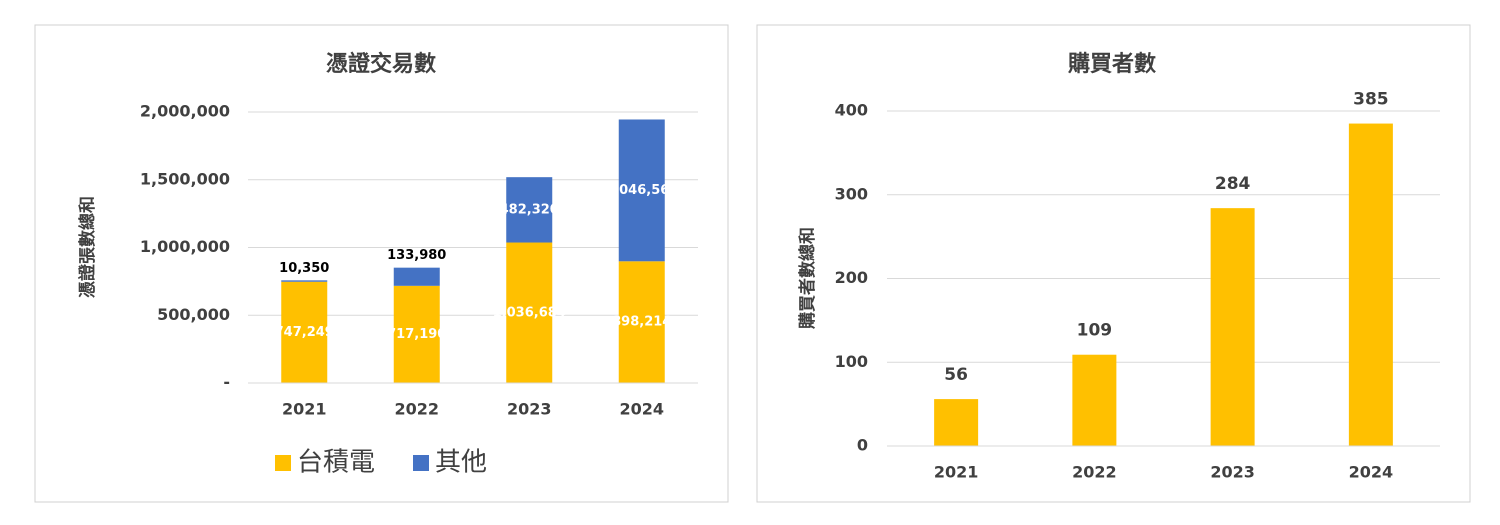 The image size is (1500, 525). Describe the element at coordinates (956, 375) in the screenshot. I see `data-label: 56` at that location.